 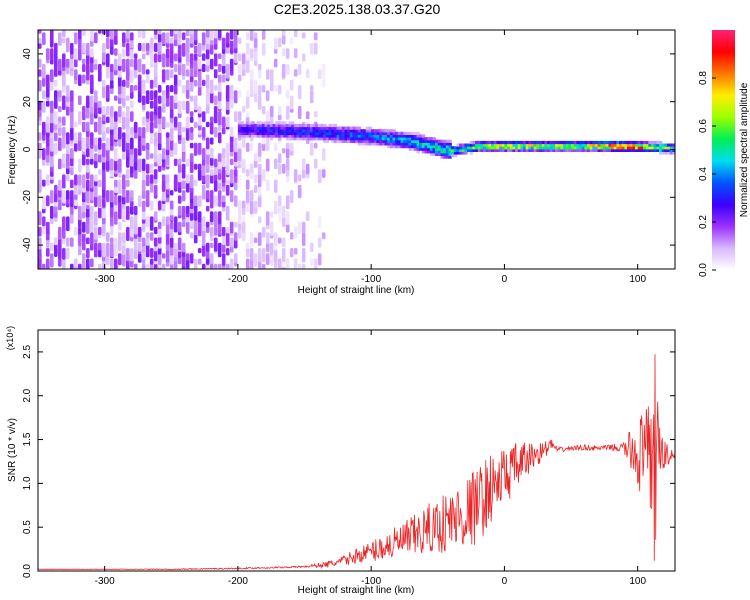 I want to click on snr-y-tick-label: 2.0, so click(x=27, y=395).